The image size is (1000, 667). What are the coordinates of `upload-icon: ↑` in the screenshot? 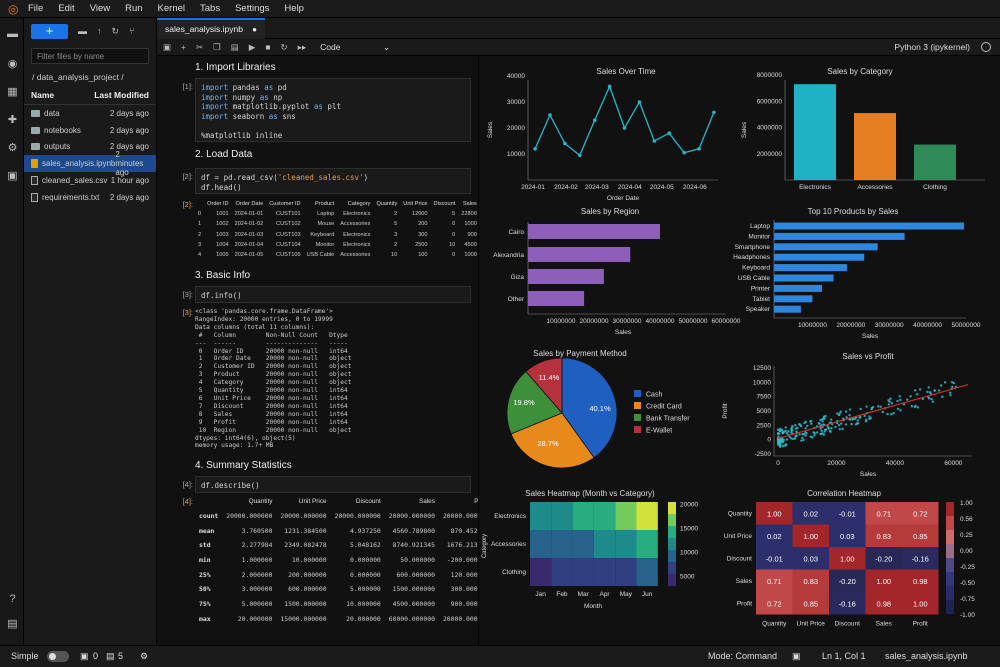 It's located at (99, 31).